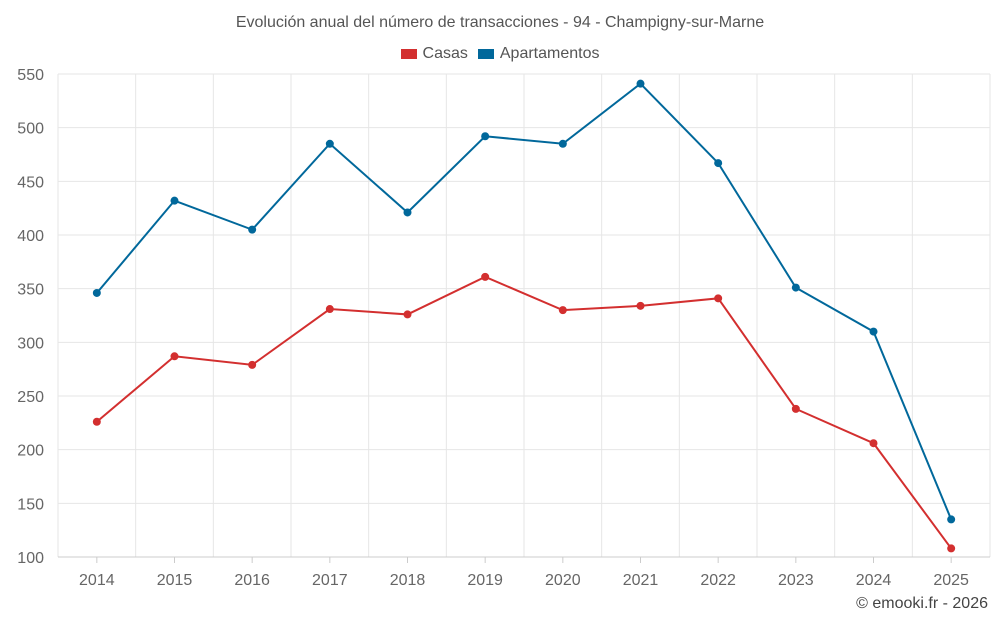 The image size is (1000, 625). Describe the element at coordinates (640, 83) in the screenshot. I see `data-point-apartamentos-2021` at that location.